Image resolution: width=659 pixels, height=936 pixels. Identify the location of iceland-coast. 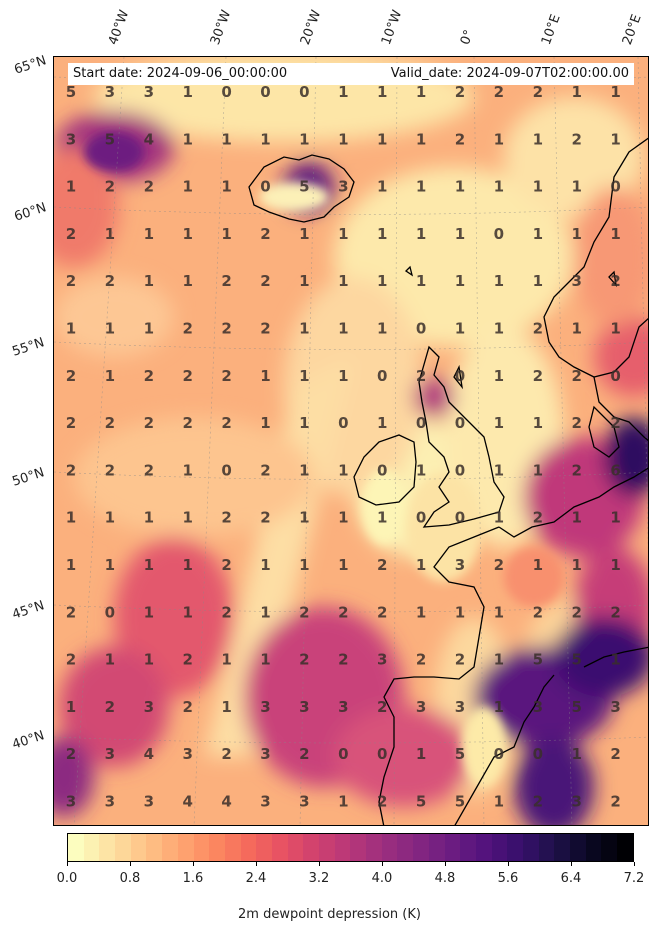
(301, 188).